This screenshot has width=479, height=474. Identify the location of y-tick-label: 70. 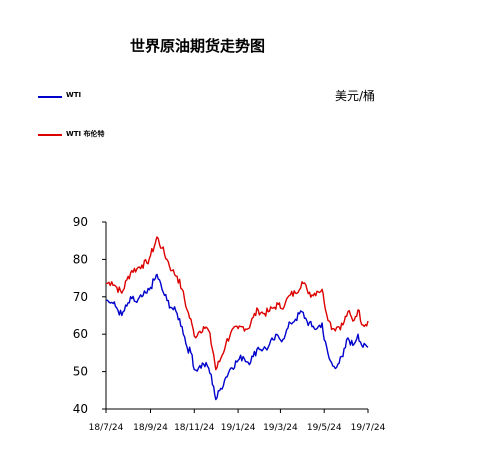
(80, 297).